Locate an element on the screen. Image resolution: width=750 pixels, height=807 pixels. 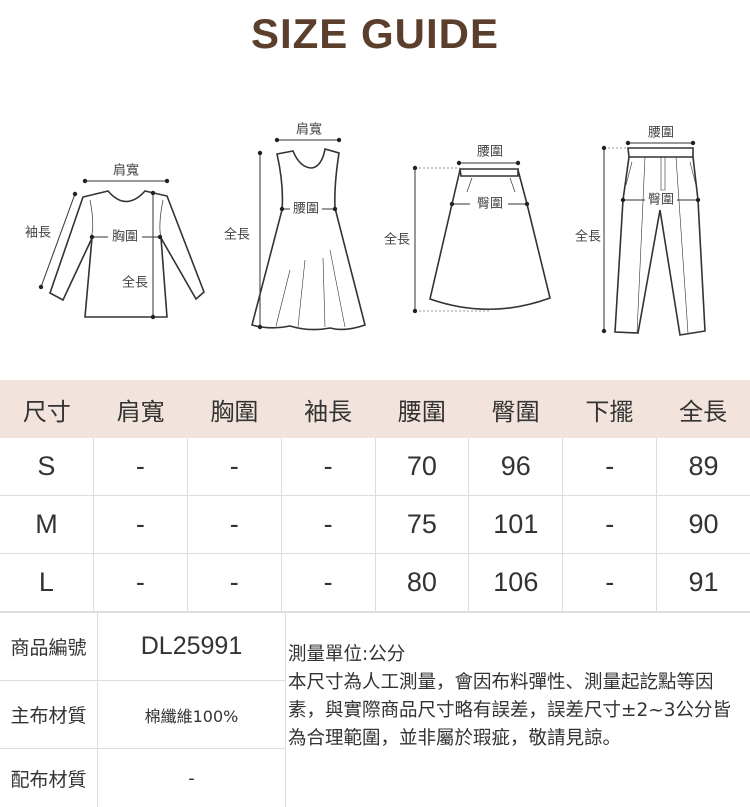
top-chest-label: 胸圍 is located at coordinates (125, 237).